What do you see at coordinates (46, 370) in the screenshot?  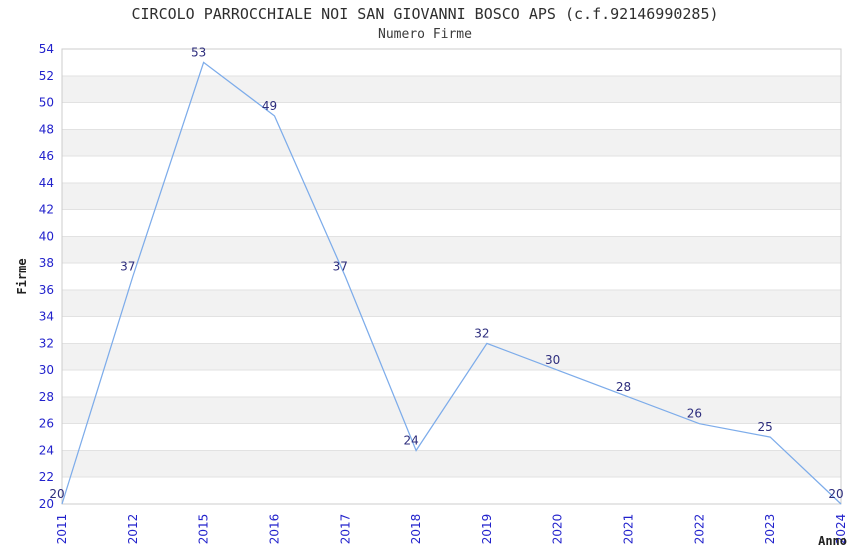 I see `y-tick-label: 30` at bounding box center [46, 370].